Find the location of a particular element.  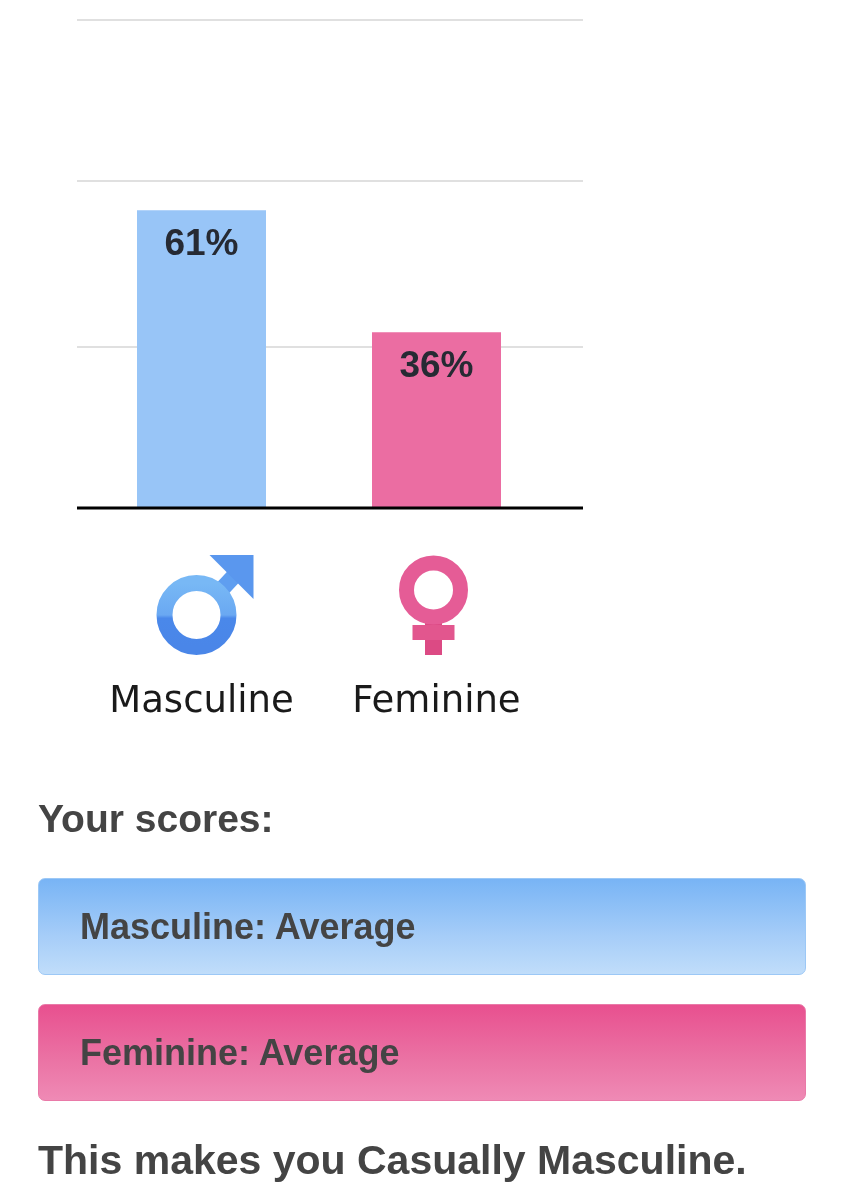

x-tick-label: Masculine is located at coordinates (201, 699).